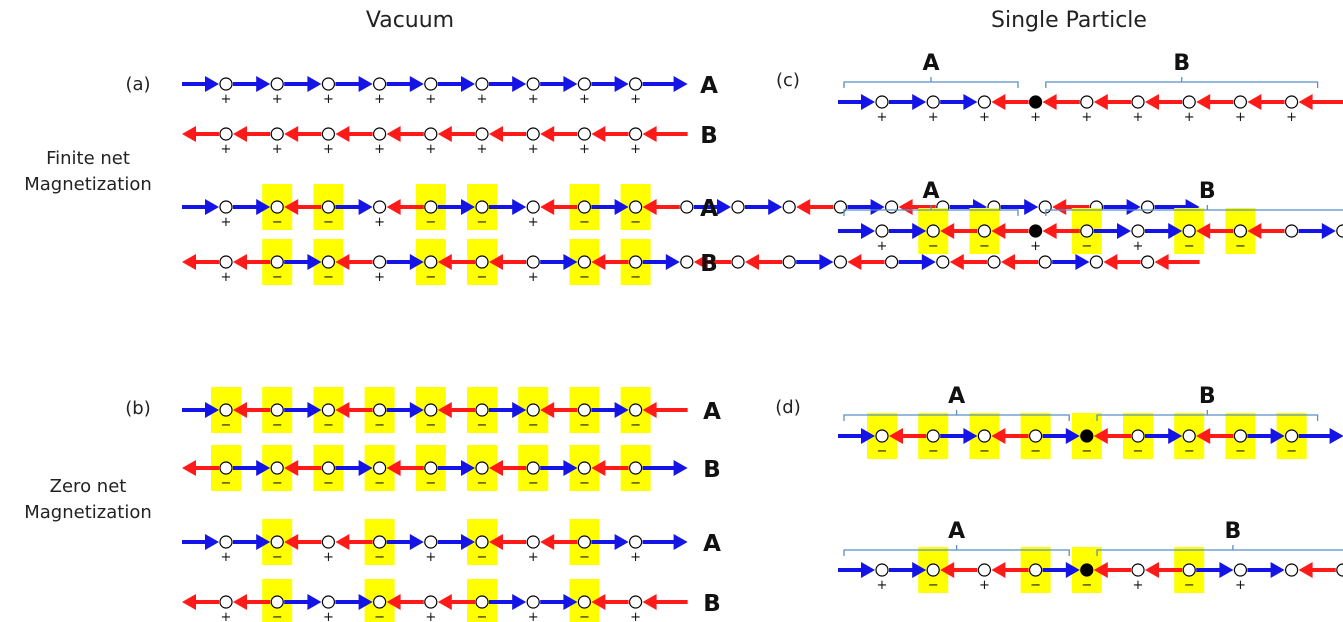  I want to click on bracket-label-a: A, so click(930, 63).